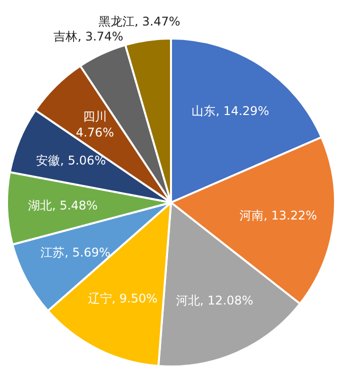  Describe the element at coordinates (95, 133) in the screenshot. I see `data-label: 4.76%` at that location.